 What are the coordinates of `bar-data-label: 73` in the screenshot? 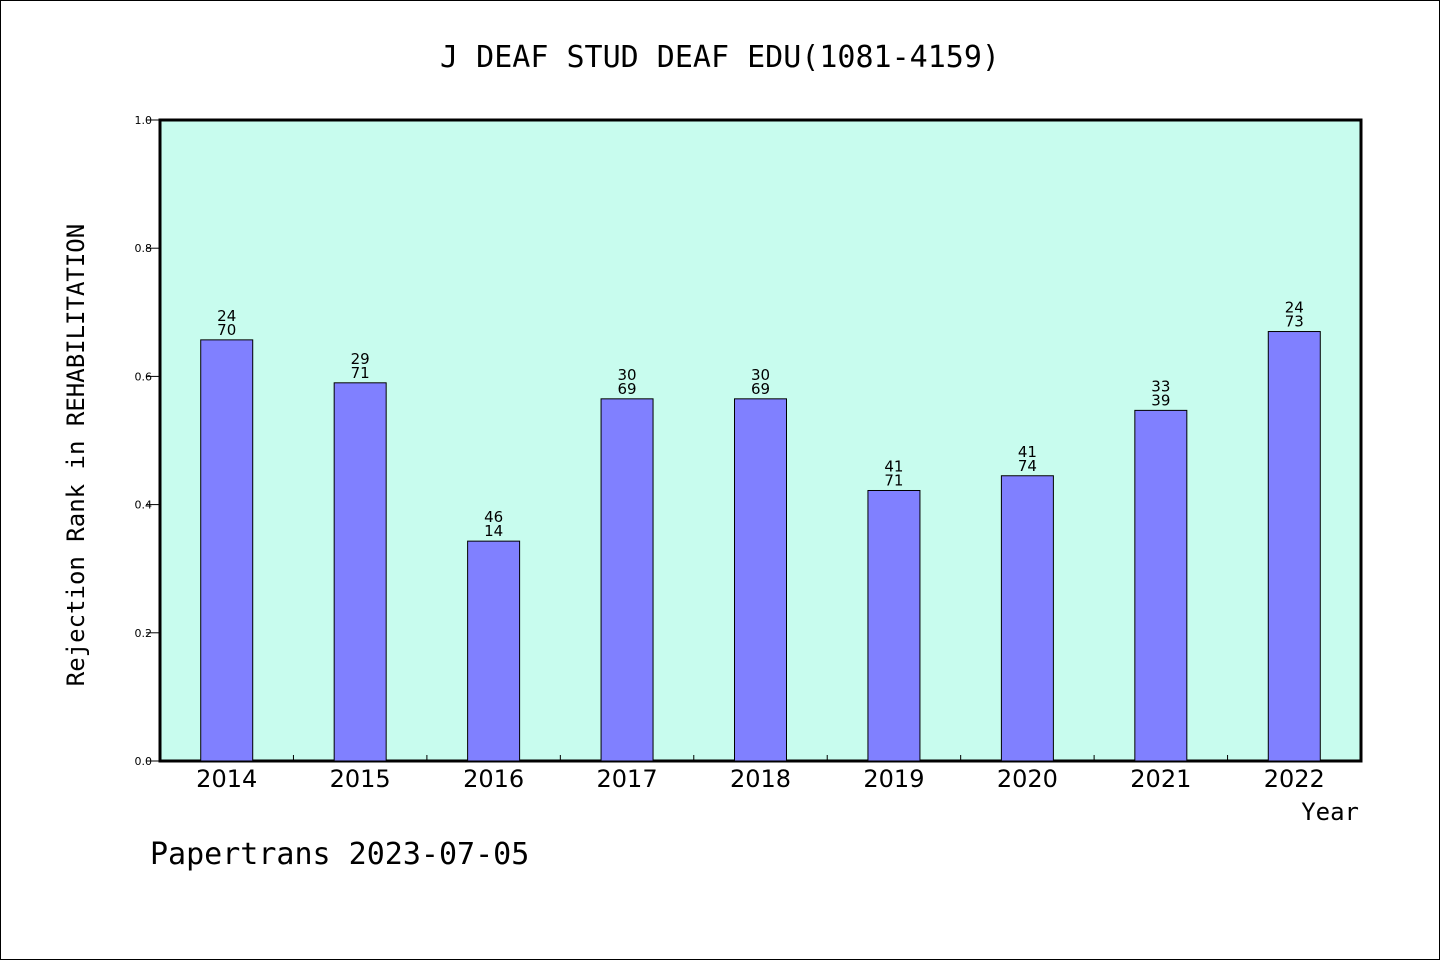 It's located at (1294, 322).